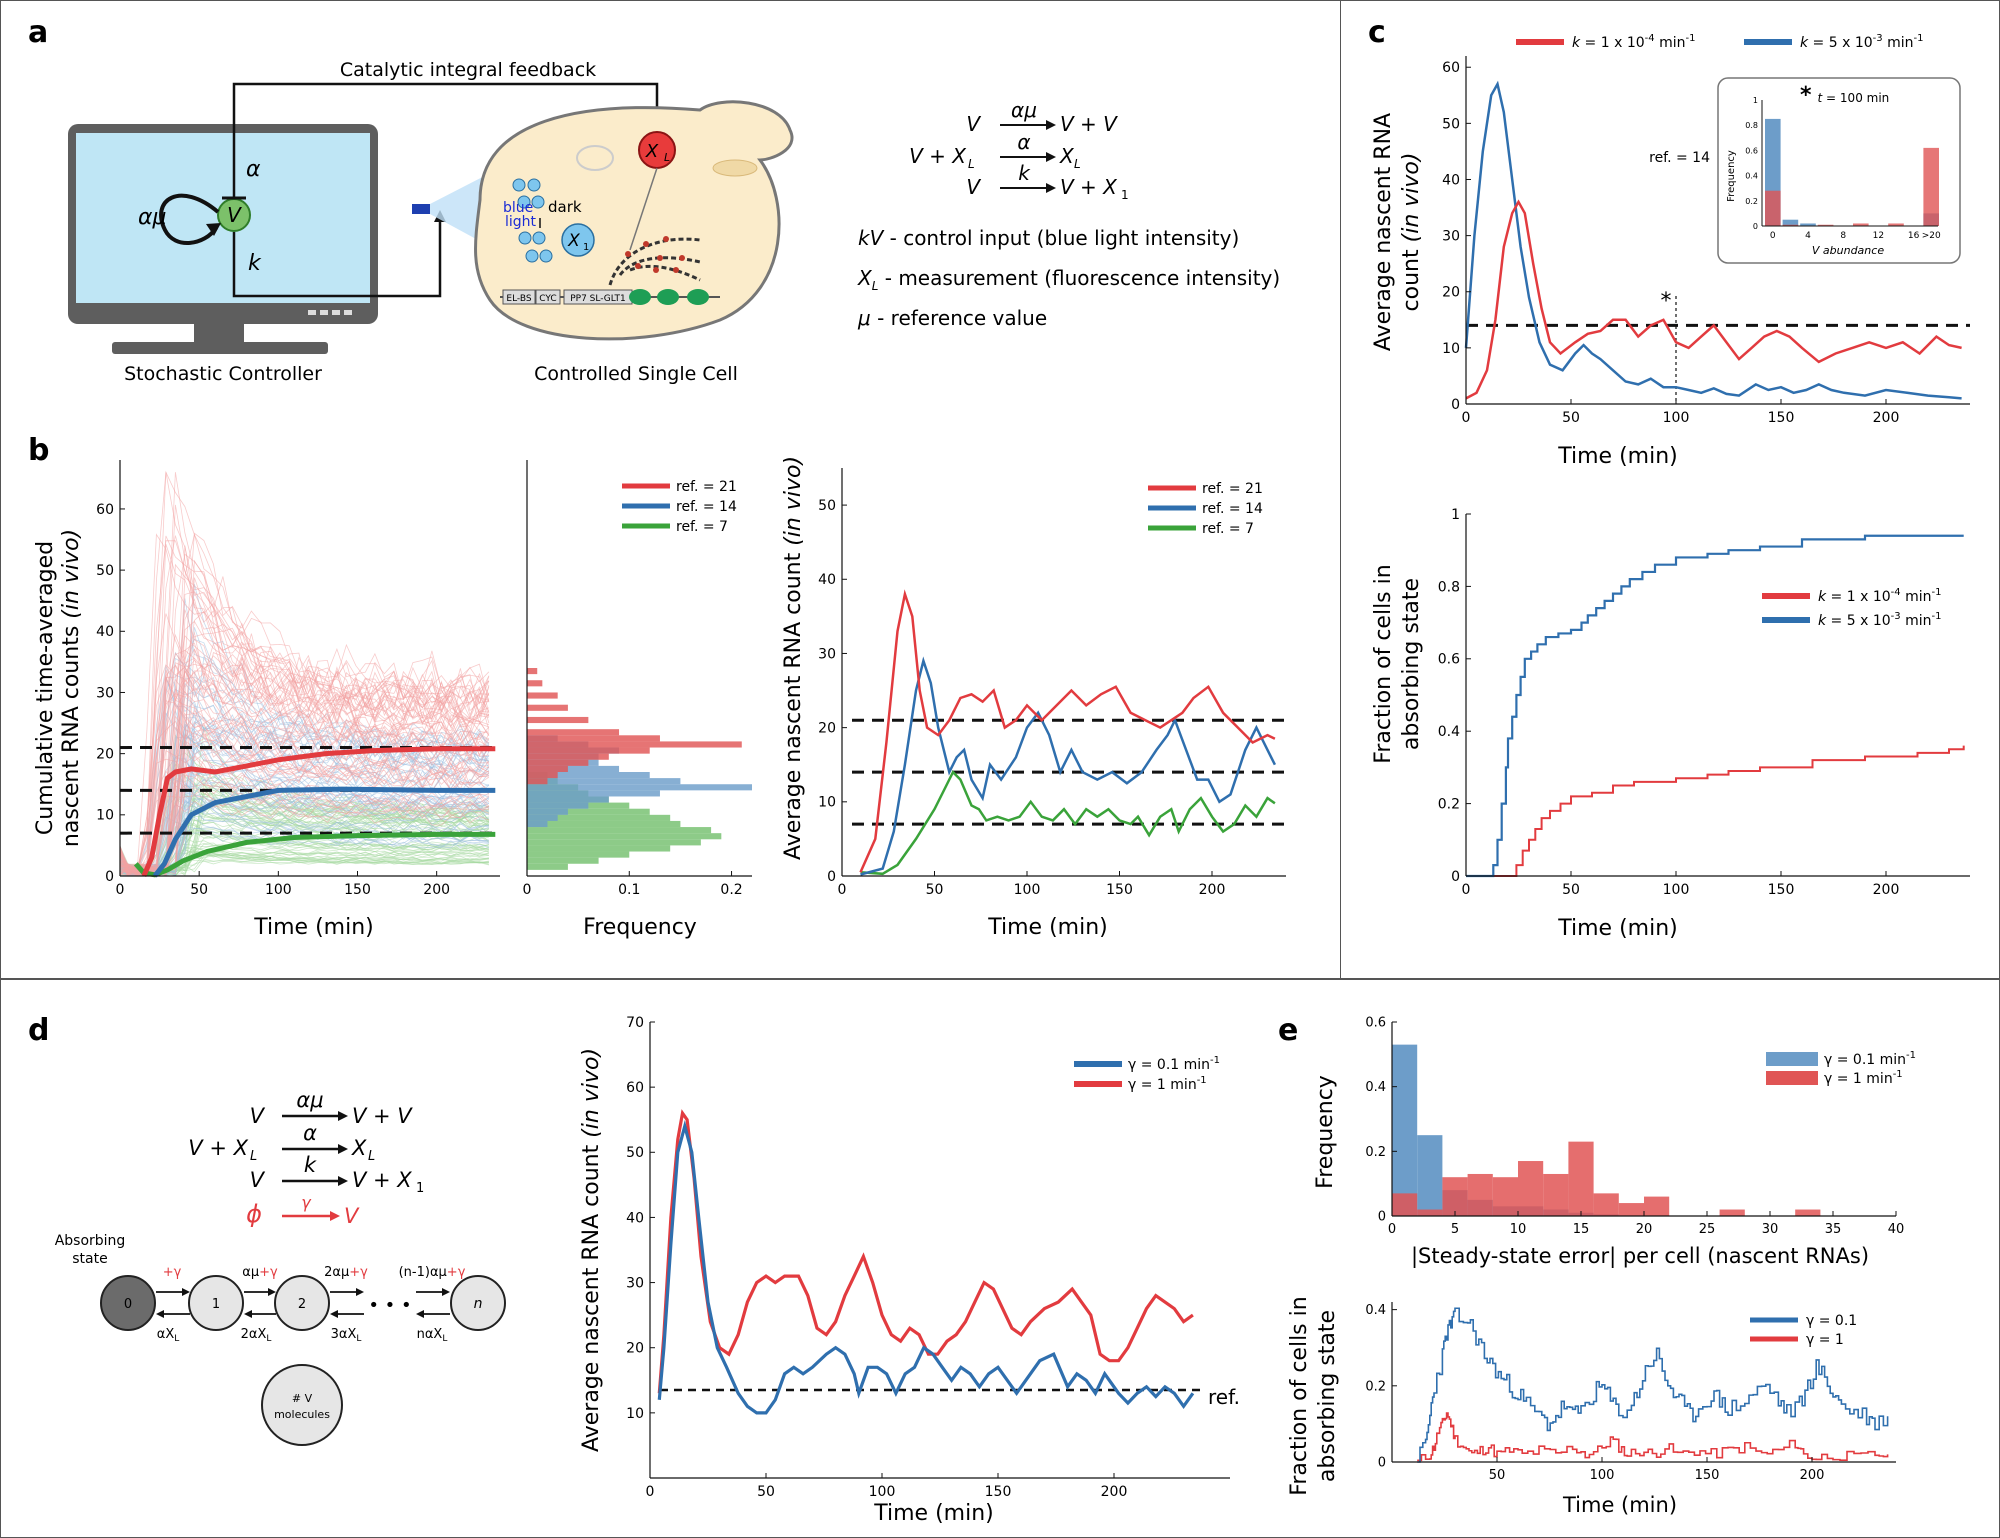 This screenshot has width=2000, height=1538. What do you see at coordinates (420, 1188) in the screenshot?
I see `reaction-sub: 1` at bounding box center [420, 1188].